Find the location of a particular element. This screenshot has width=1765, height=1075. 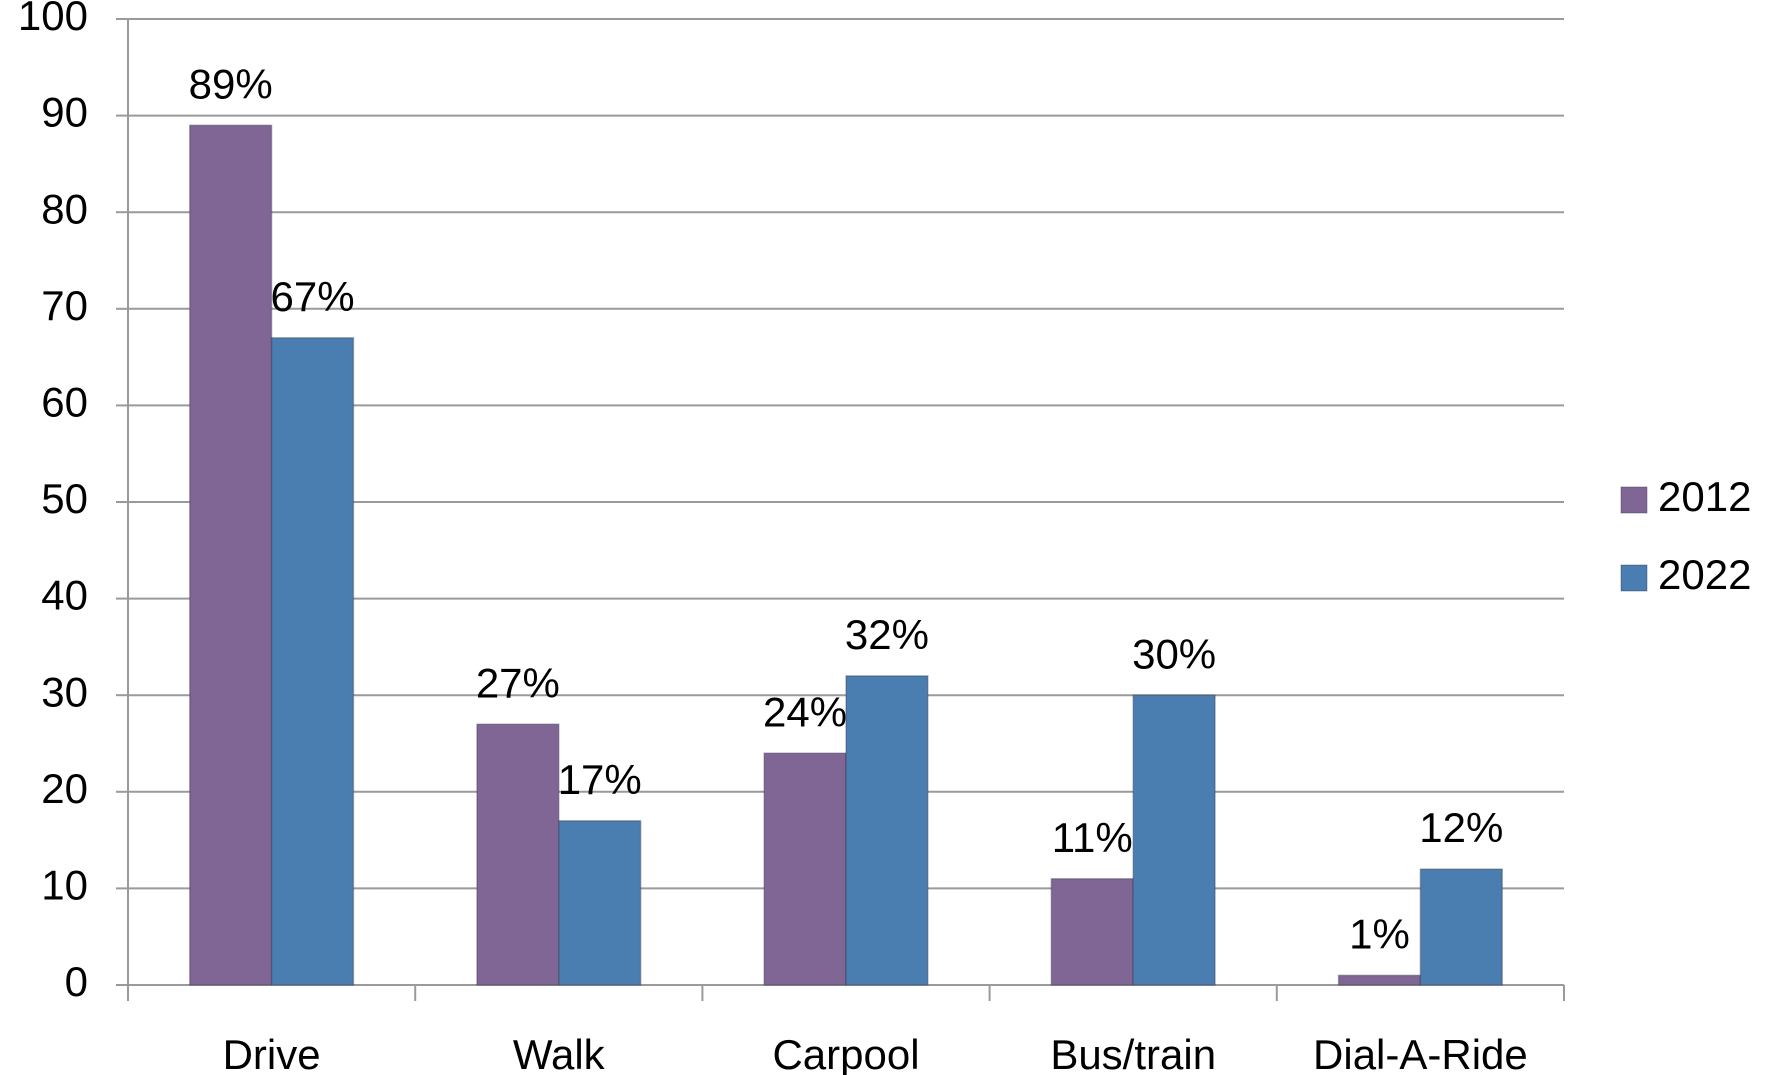

value-label: 67% is located at coordinates (312, 296).